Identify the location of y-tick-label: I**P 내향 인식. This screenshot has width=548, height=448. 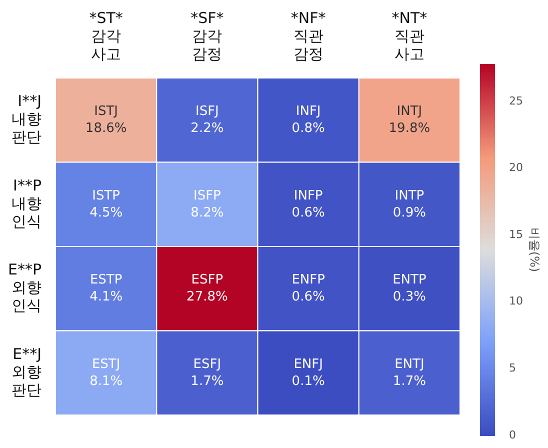
(27, 203).